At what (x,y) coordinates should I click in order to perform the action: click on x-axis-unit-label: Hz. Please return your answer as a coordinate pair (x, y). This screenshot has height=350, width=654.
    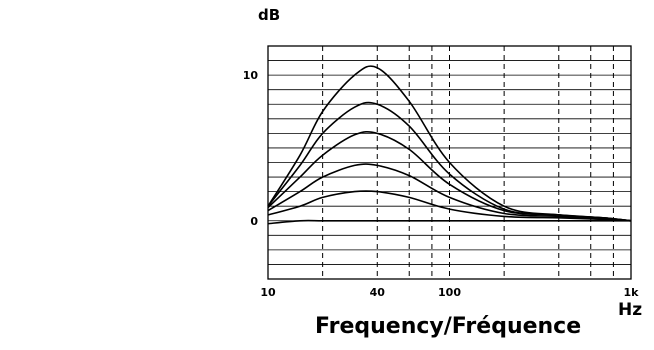
    Looking at the image, I should click on (630, 310).